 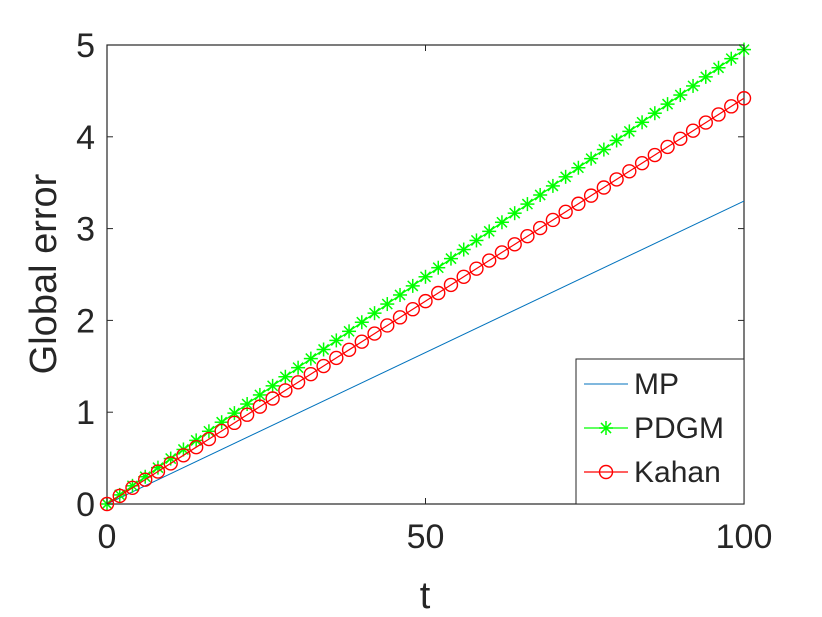 I want to click on legend-entry-pdgm: PDGM, so click(x=654, y=428).